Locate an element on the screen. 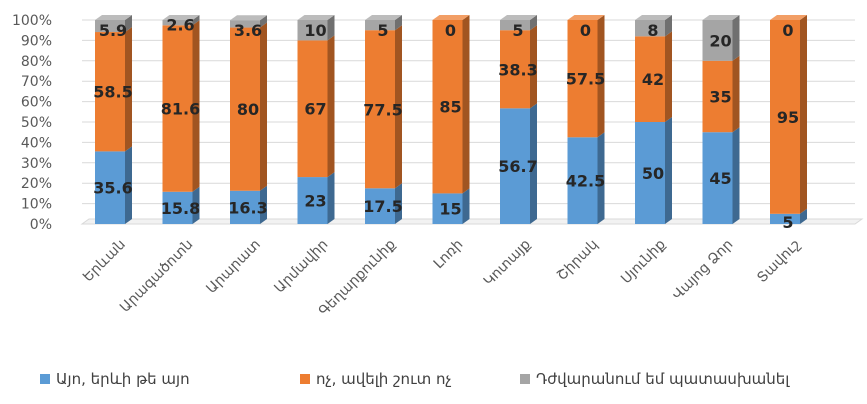 This screenshot has width=867, height=404. x-category-label: Կոտայք is located at coordinates (507, 262).